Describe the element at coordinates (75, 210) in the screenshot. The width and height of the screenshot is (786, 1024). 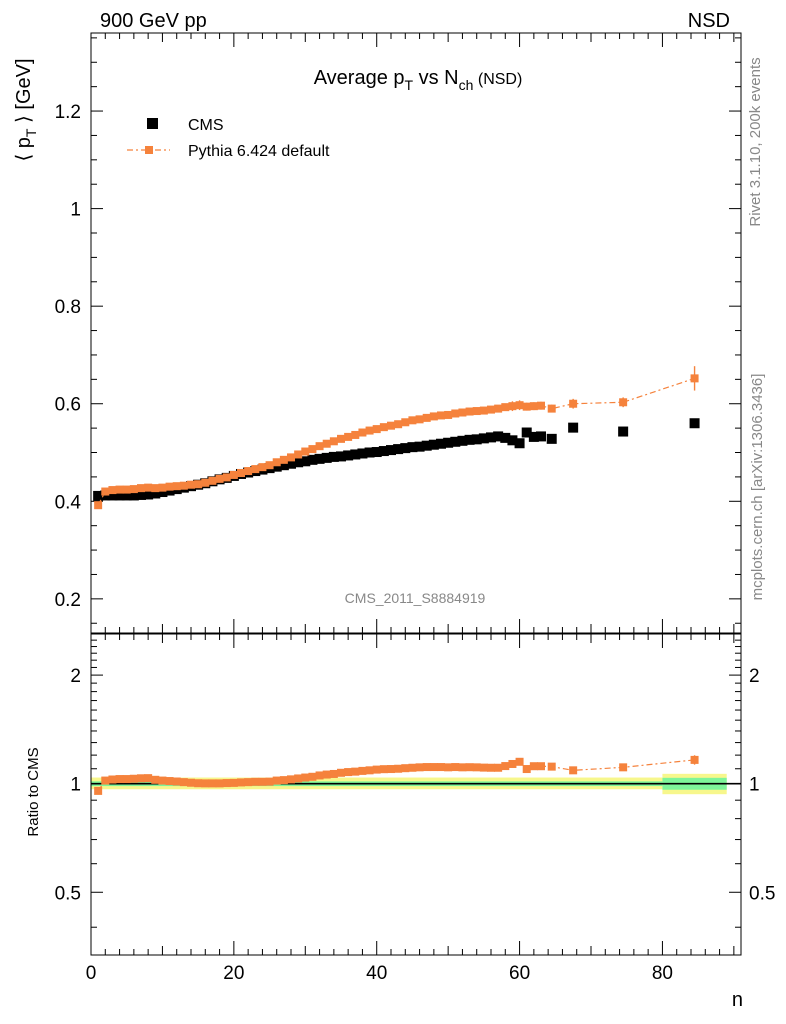
I see `y-tick-label: 1` at that location.